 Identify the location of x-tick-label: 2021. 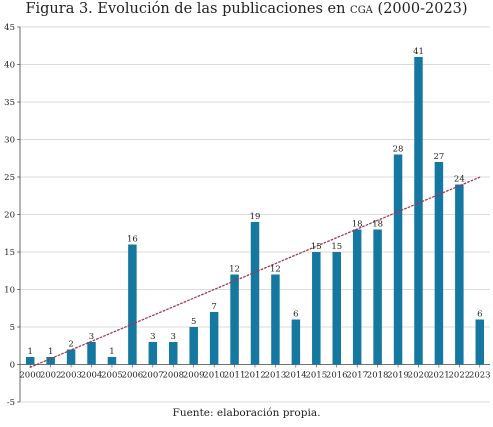
(439, 376).